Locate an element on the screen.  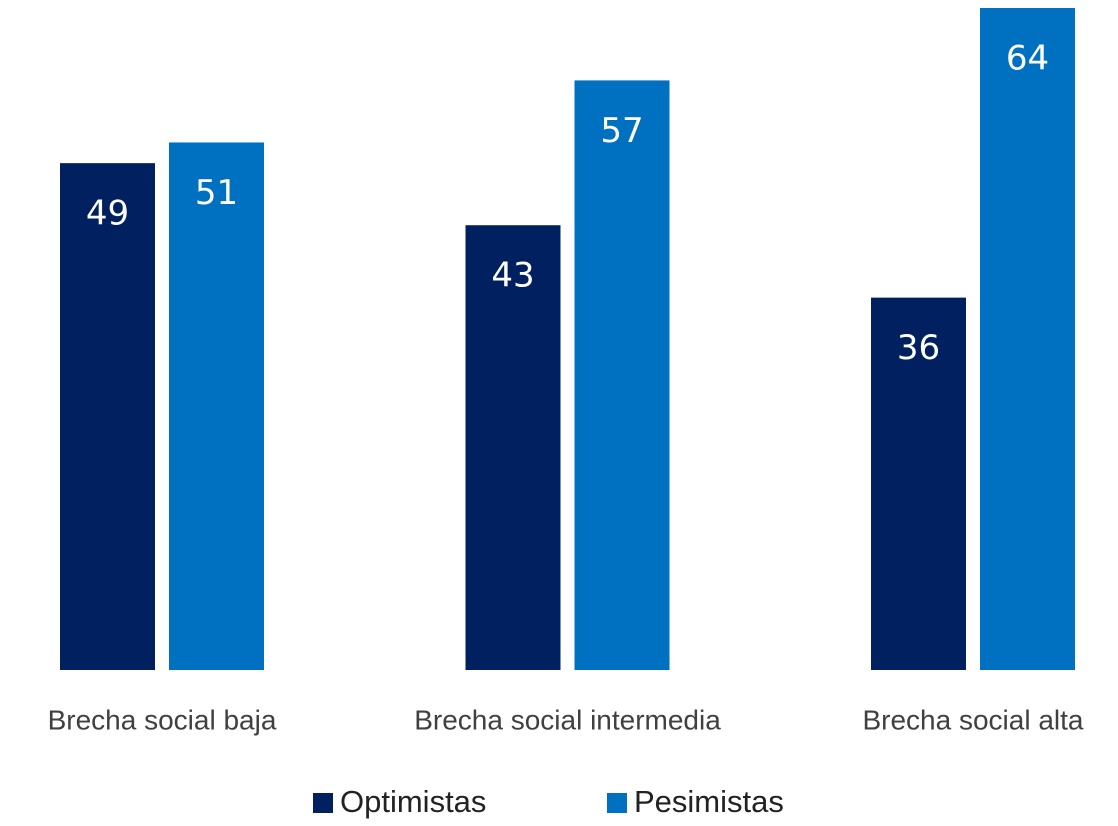
x-tick-label: Brecha social baja is located at coordinates (162, 719).